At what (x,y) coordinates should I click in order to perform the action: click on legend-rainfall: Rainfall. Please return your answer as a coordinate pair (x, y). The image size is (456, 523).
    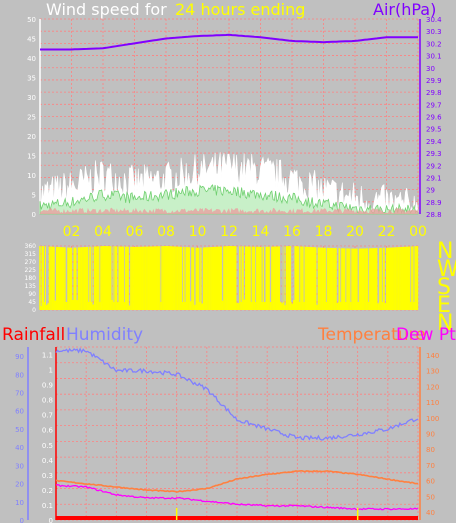
    Looking at the image, I should click on (33, 335).